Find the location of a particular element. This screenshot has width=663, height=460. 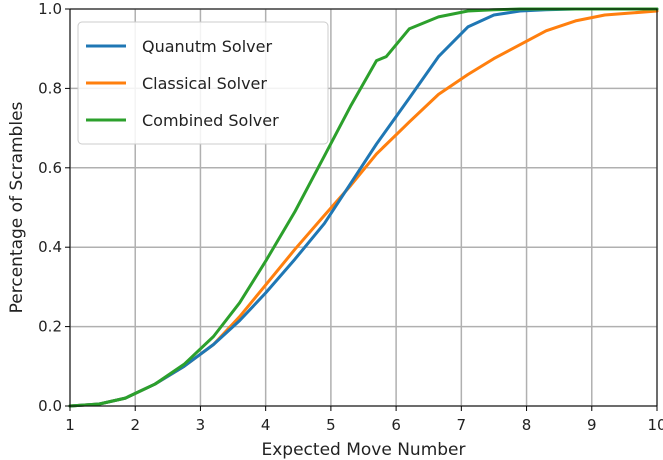

y-axis-title: Percentage of Scrambles is located at coordinates (17, 207).